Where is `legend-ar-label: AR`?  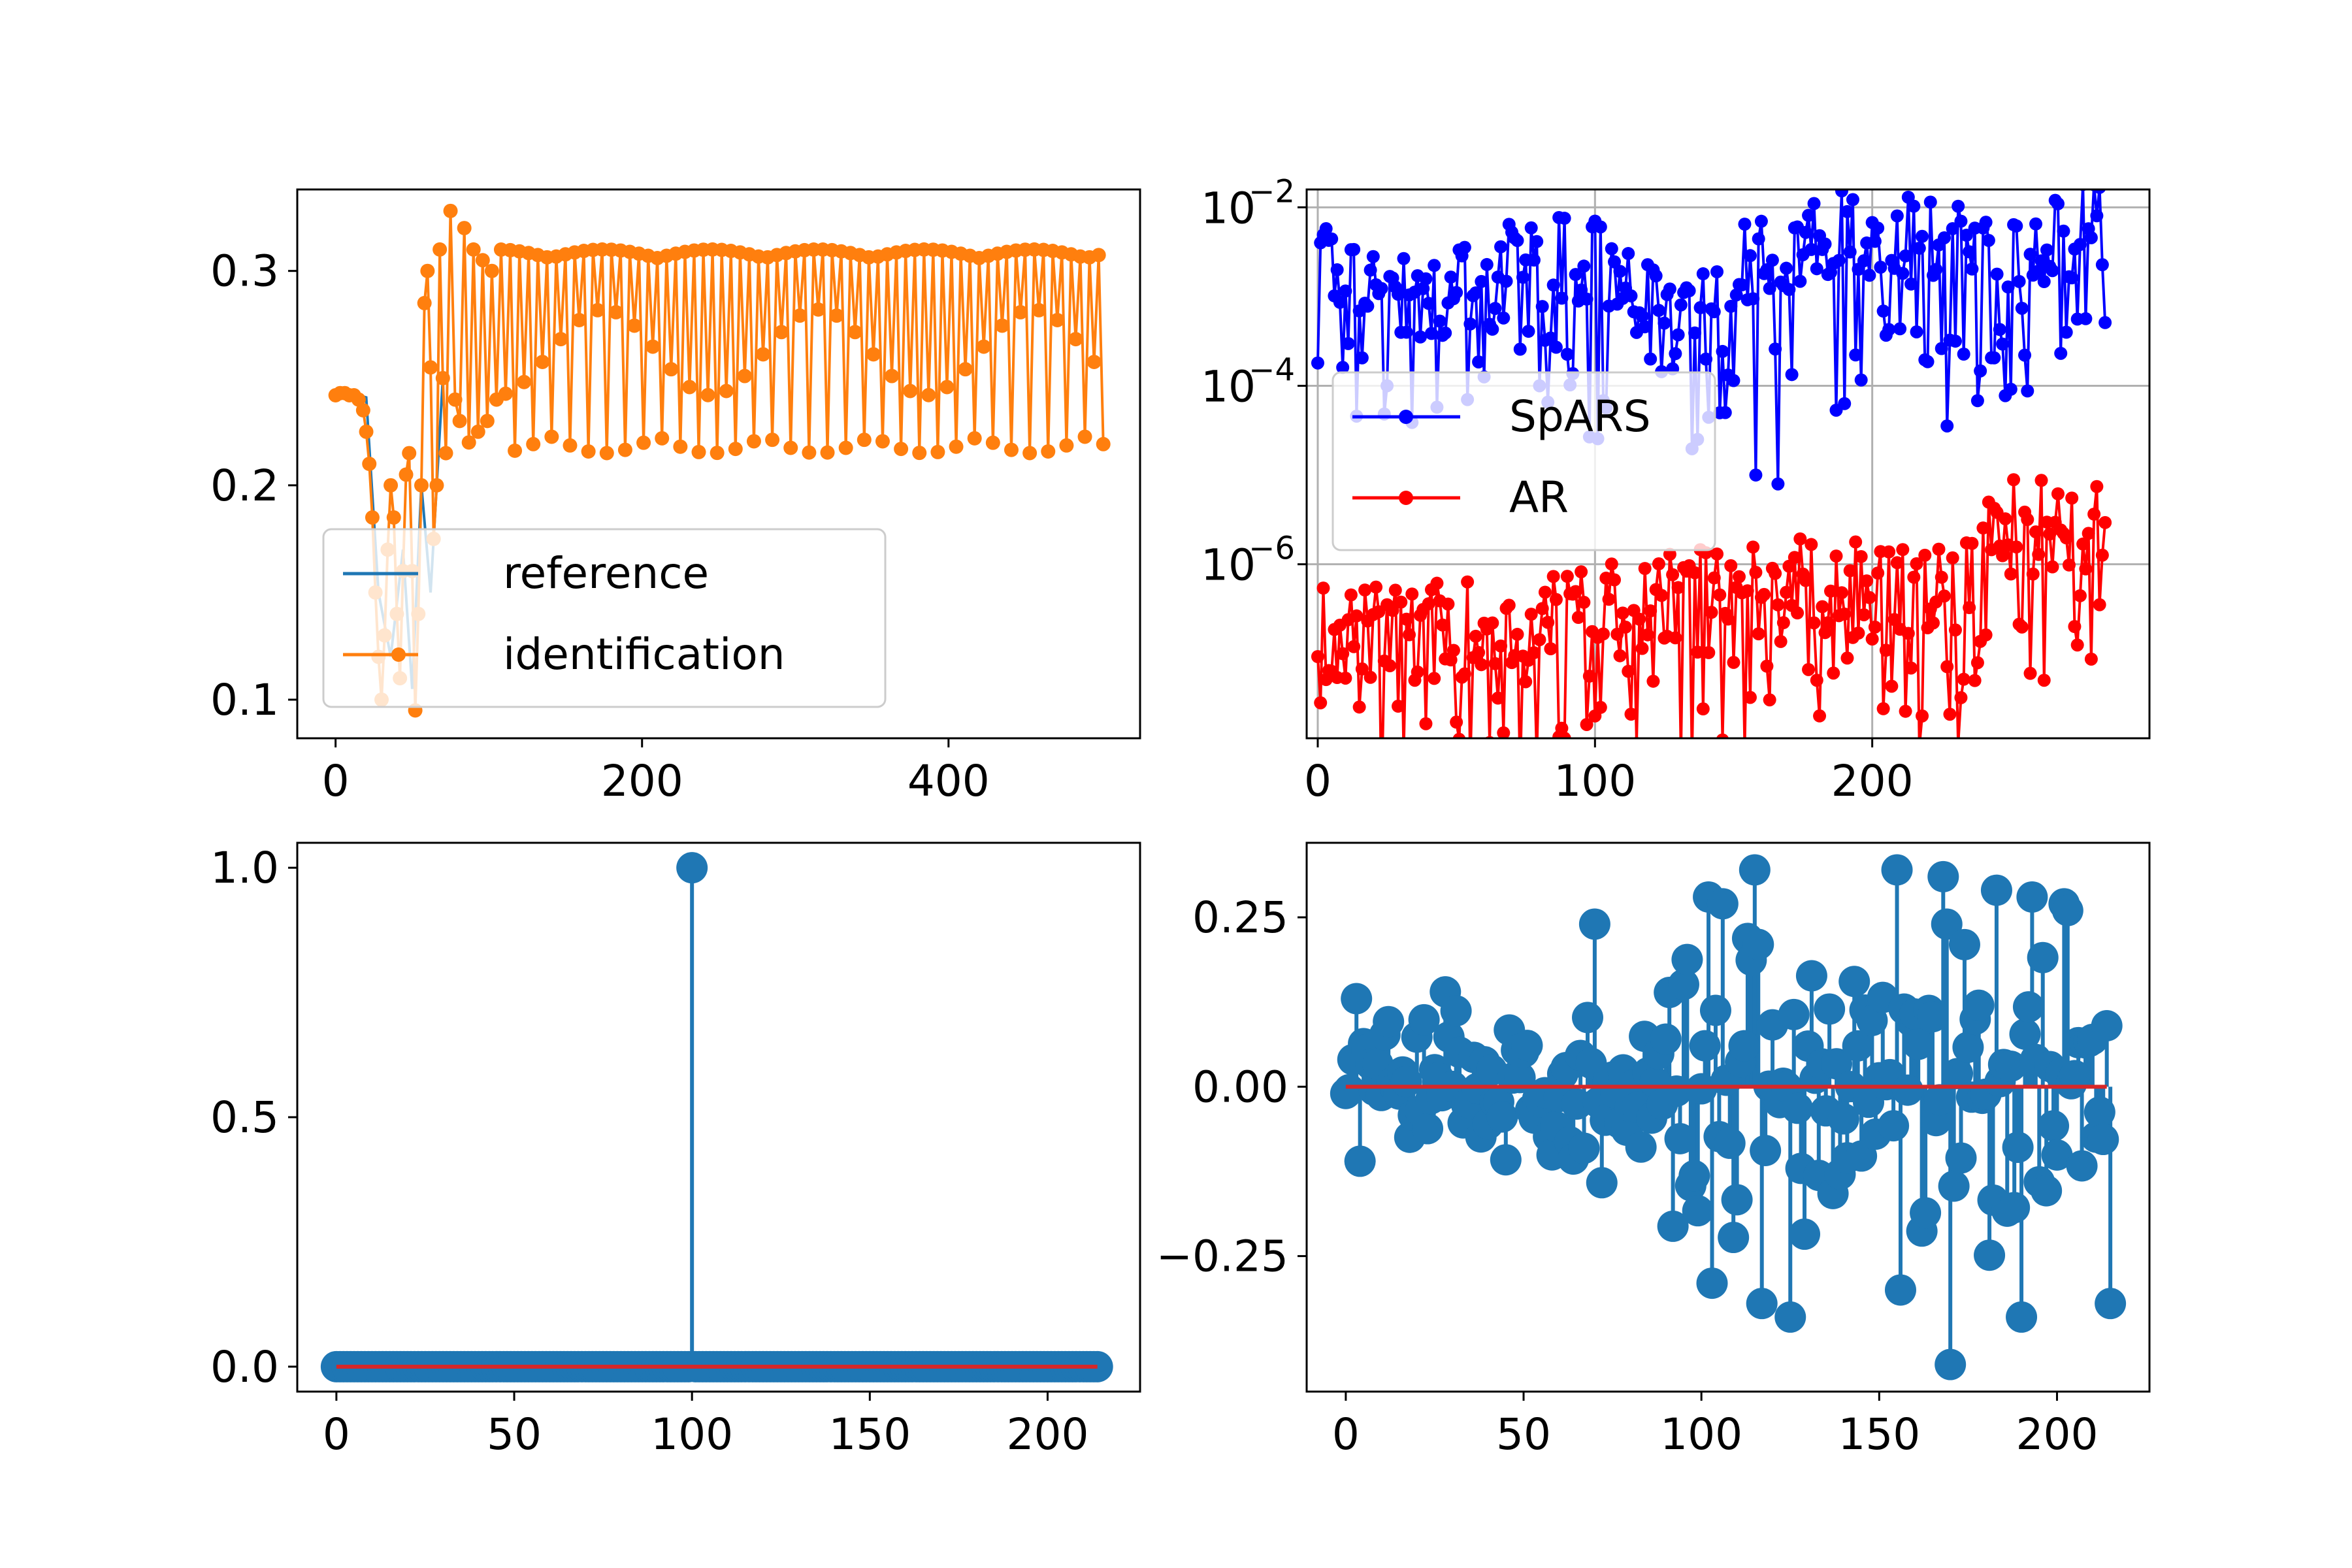
legend-ar-label: AR is located at coordinates (1539, 497).